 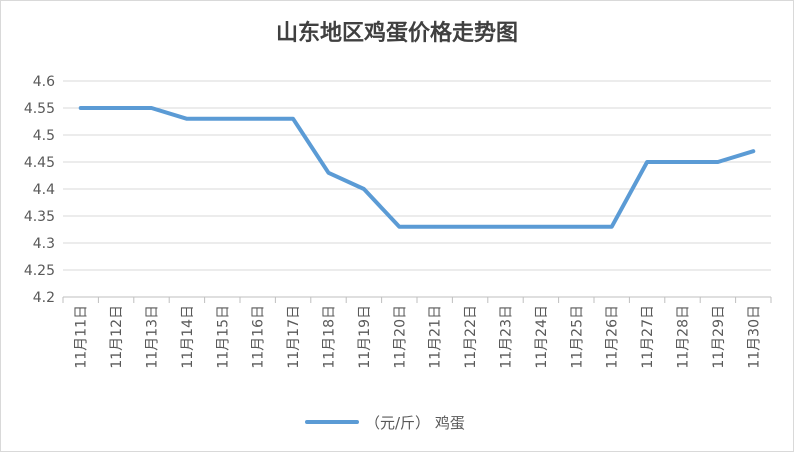 I want to click on x-tick-label: 11月15日, so click(x=223, y=337).